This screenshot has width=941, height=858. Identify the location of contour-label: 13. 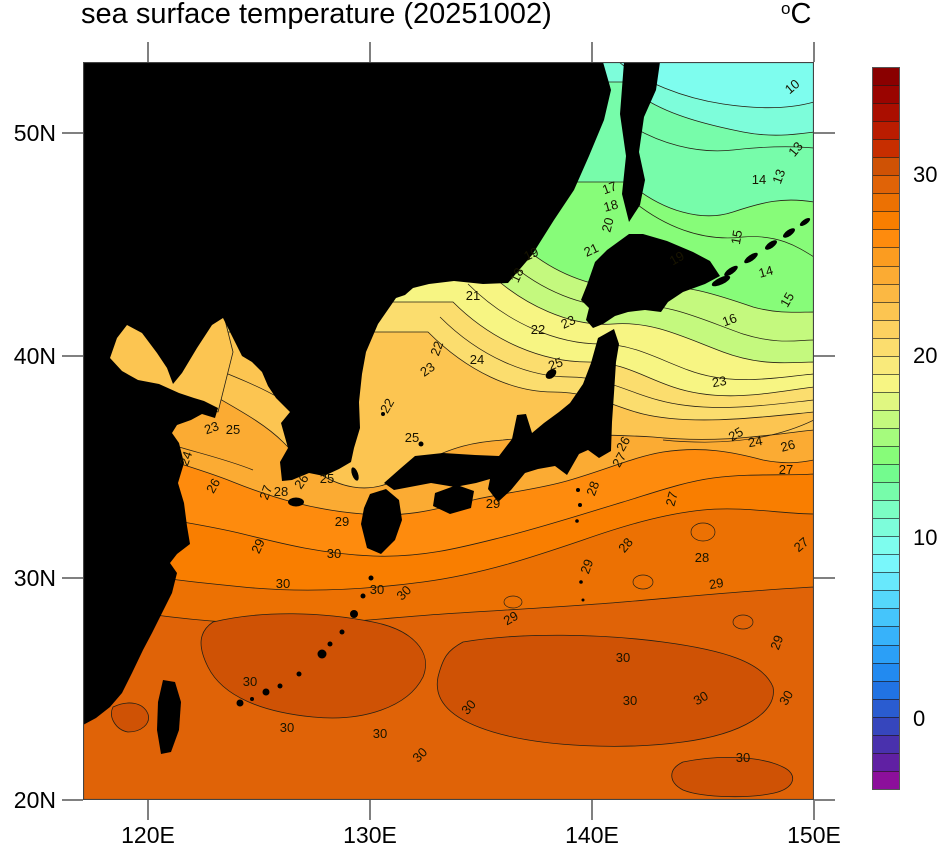
(778, 176).